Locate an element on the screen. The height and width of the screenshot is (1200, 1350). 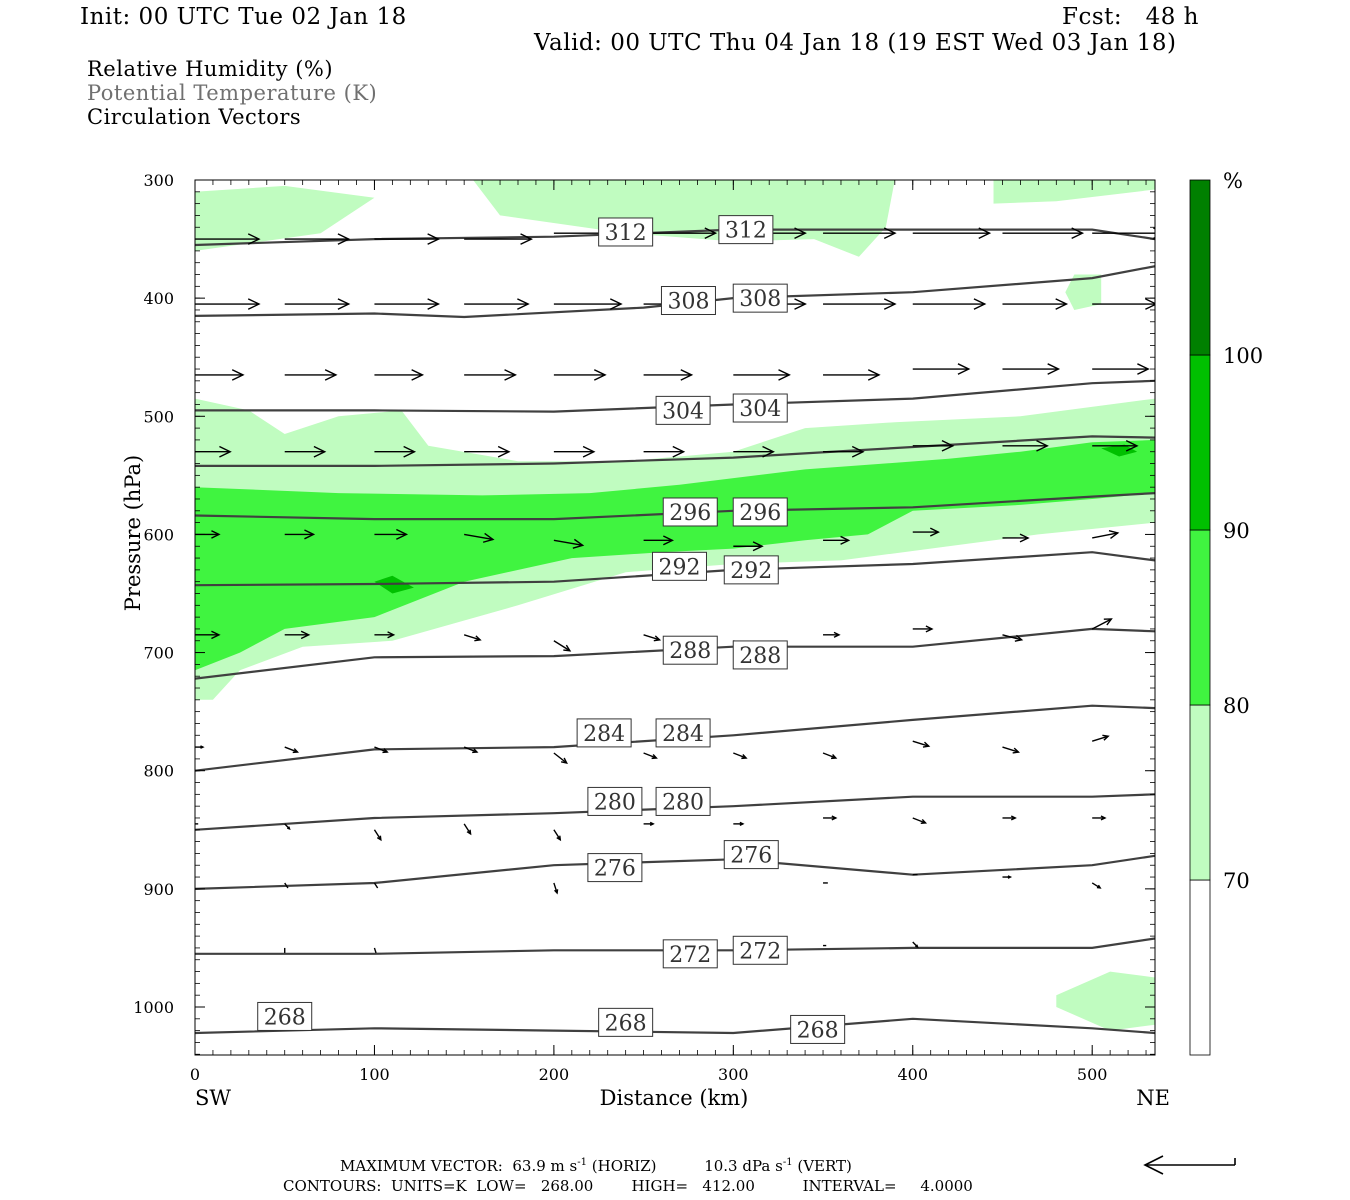
x-tick-label: 100 is located at coordinates (374, 1074).